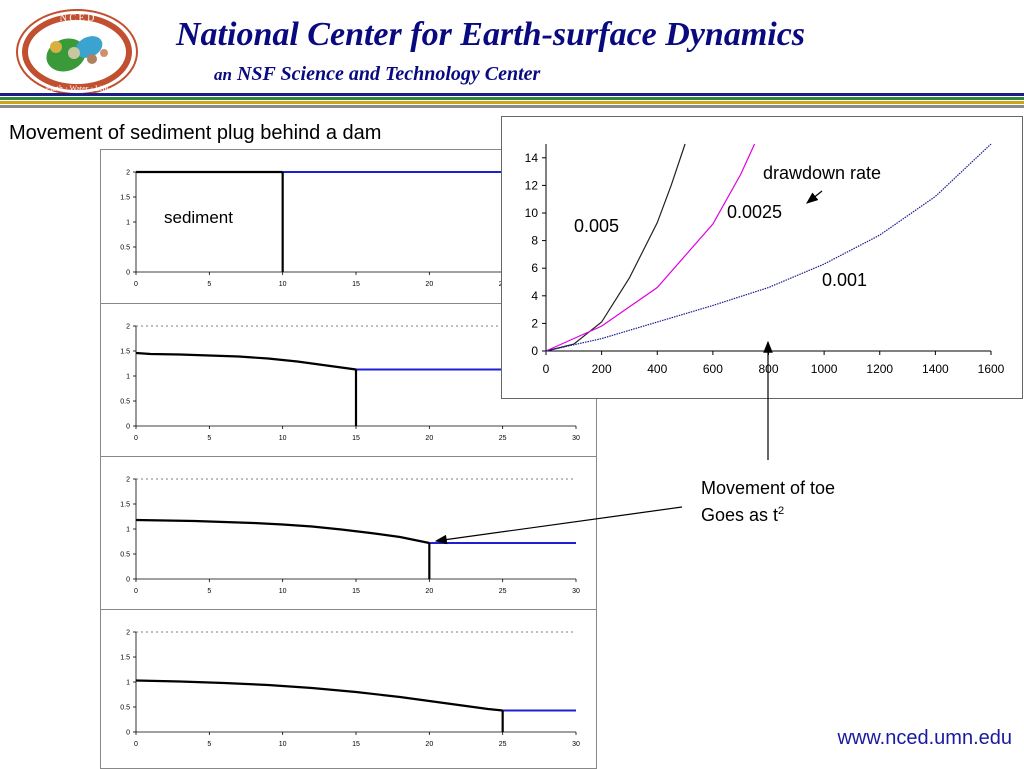  Describe the element at coordinates (844, 280) in the screenshot. I see `series-label-s3: 0.001` at that location.